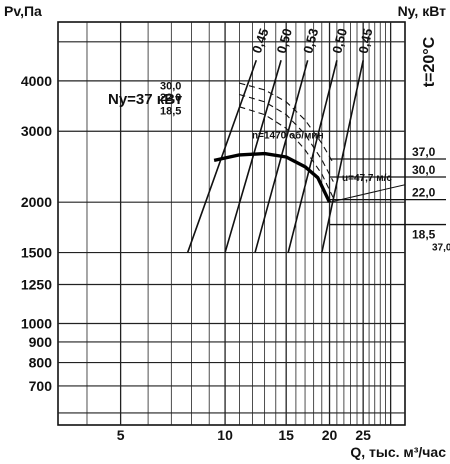  Describe the element at coordinates (363, 435) in the screenshot. I see `x-tick-label: 25` at that location.